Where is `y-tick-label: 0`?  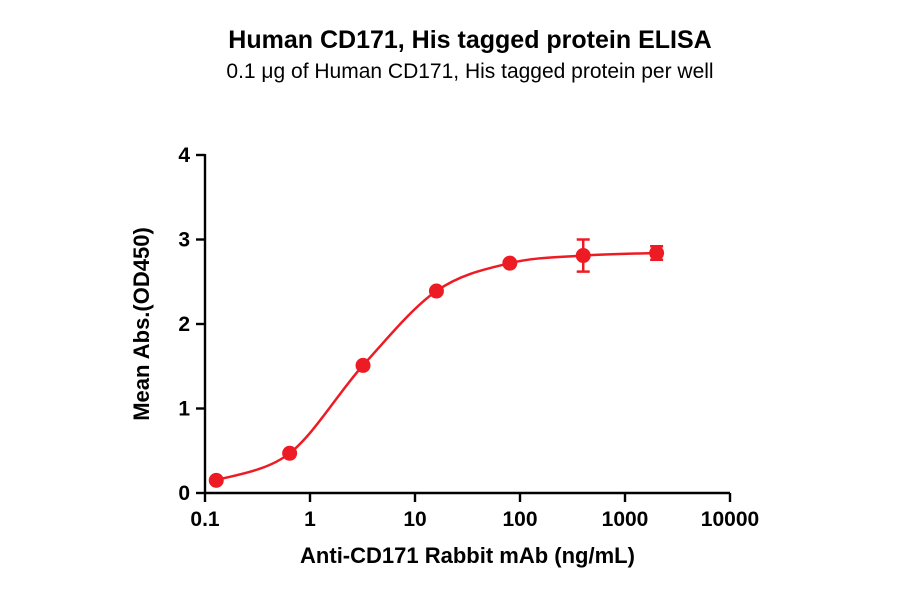
y-tick-label: 0 is located at coordinates (184, 493).